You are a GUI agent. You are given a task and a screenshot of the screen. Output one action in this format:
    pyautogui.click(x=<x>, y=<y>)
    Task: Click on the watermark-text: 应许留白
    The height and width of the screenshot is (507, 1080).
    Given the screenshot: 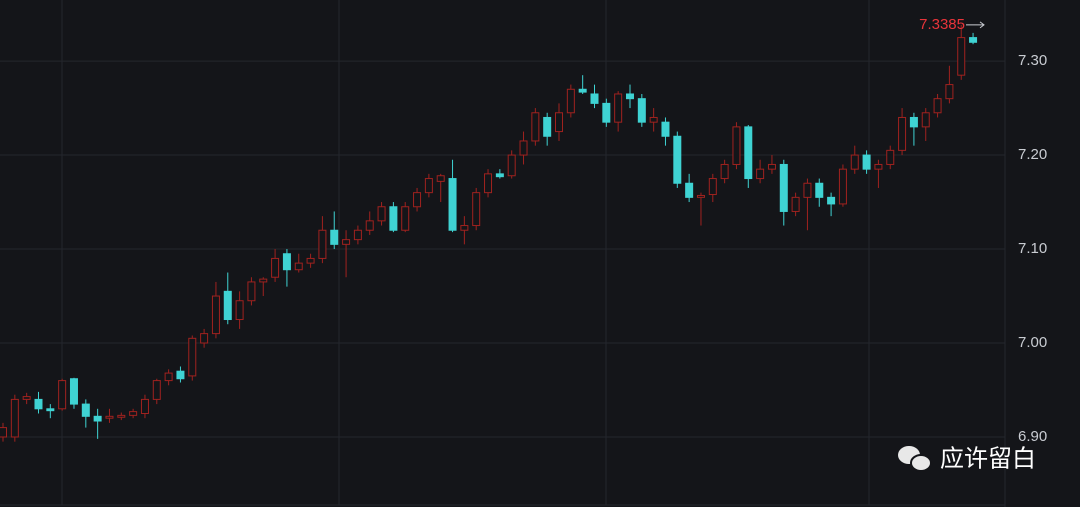 What is the action you would take?
    pyautogui.click(x=988, y=458)
    